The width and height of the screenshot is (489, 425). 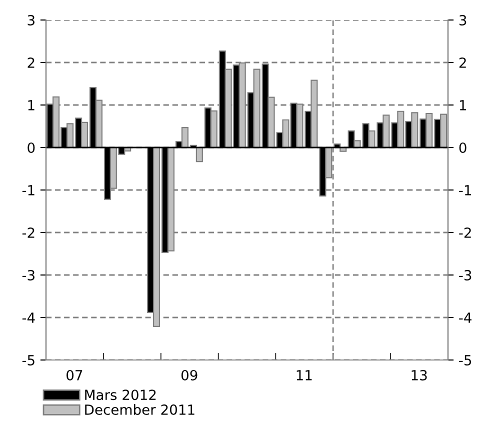 What do you see at coordinates (28, 232) in the screenshot?
I see `y-tick-label: -2` at bounding box center [28, 232].